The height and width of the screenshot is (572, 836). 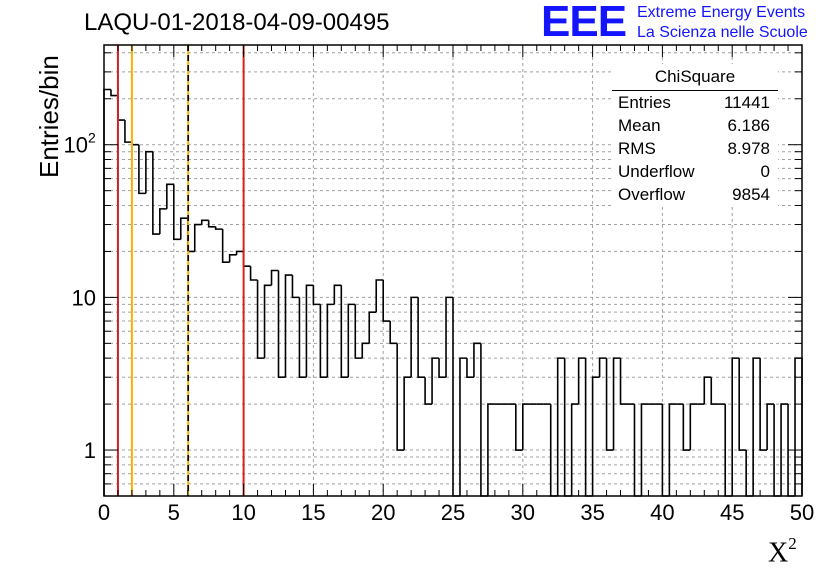 I want to click on stats-row: Underflow 0, so click(x=695, y=171).